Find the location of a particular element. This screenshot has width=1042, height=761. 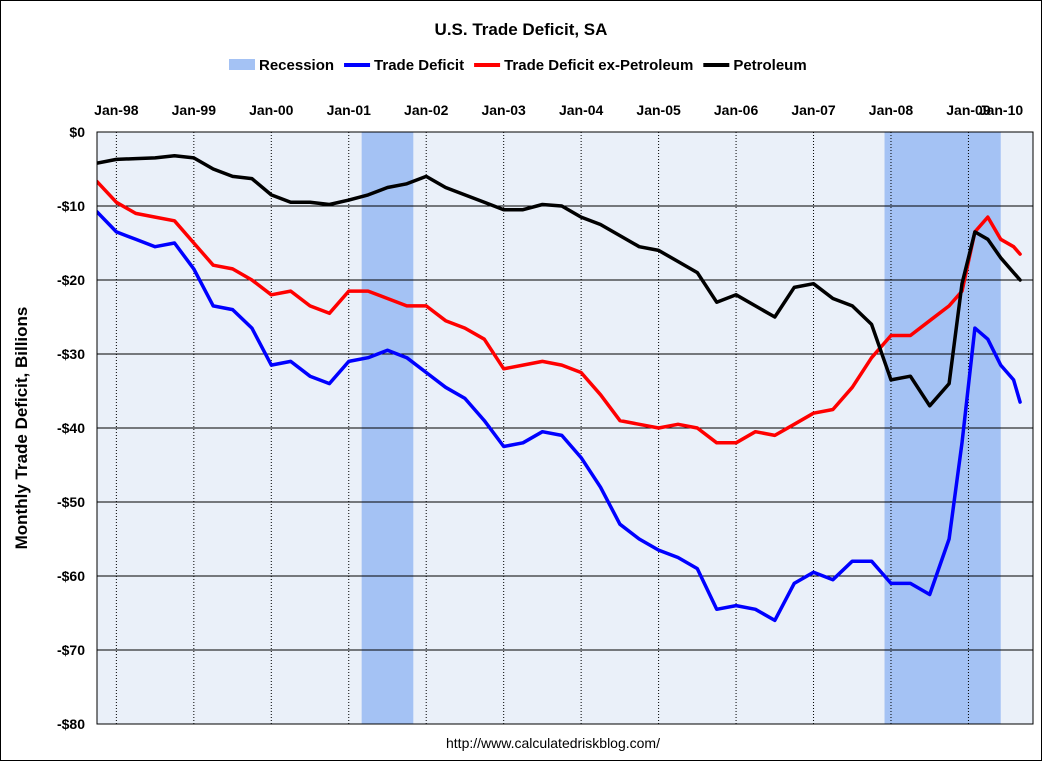

chart-title: U.S. Trade Deficit, SA is located at coordinates (521, 29).